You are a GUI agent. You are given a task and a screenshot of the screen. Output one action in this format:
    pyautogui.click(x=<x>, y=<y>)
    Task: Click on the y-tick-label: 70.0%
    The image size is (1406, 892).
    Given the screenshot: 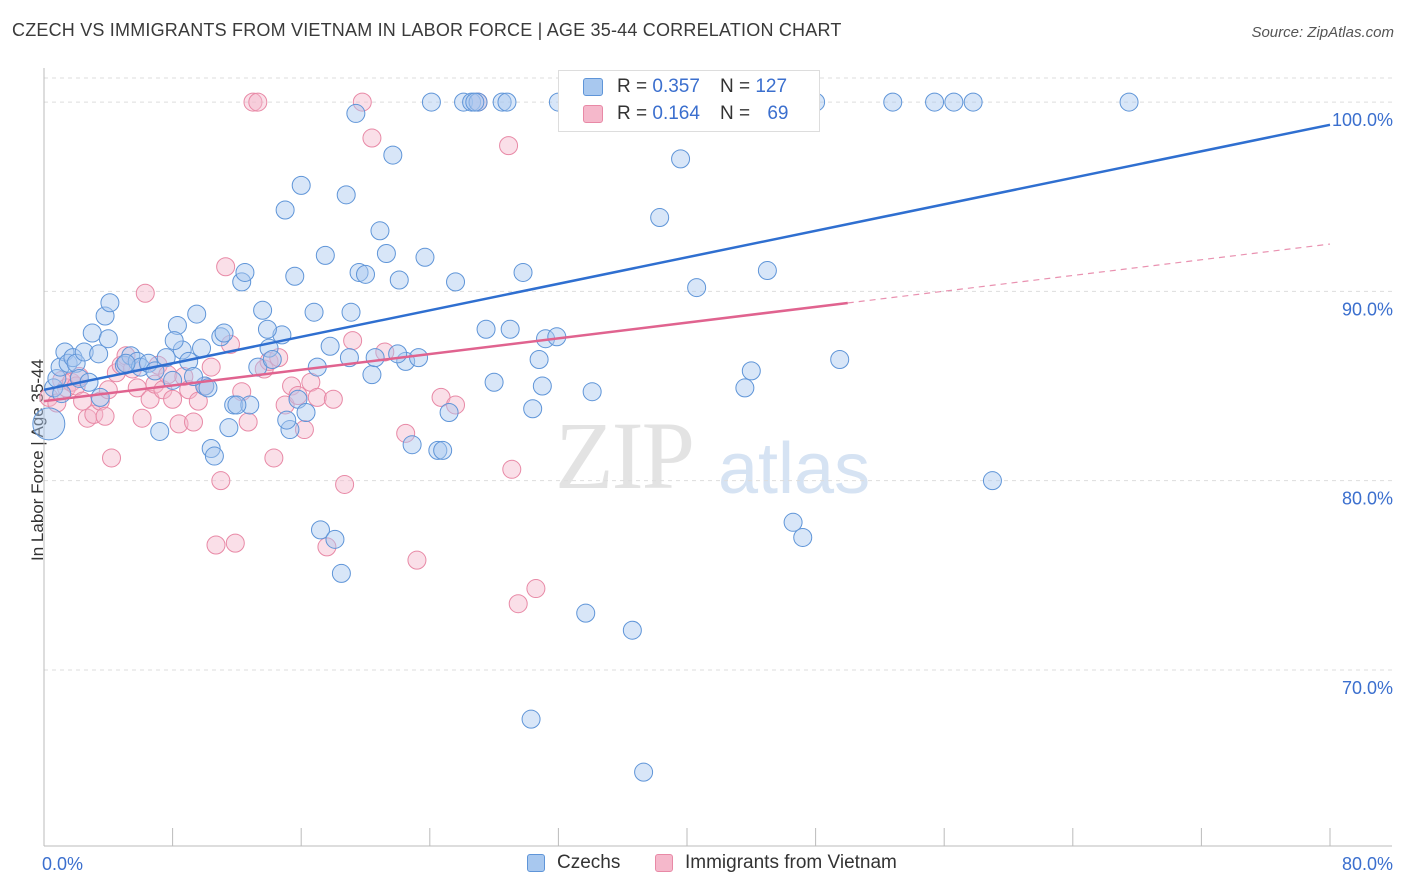 What is the action you would take?
    pyautogui.click(x=1367, y=688)
    